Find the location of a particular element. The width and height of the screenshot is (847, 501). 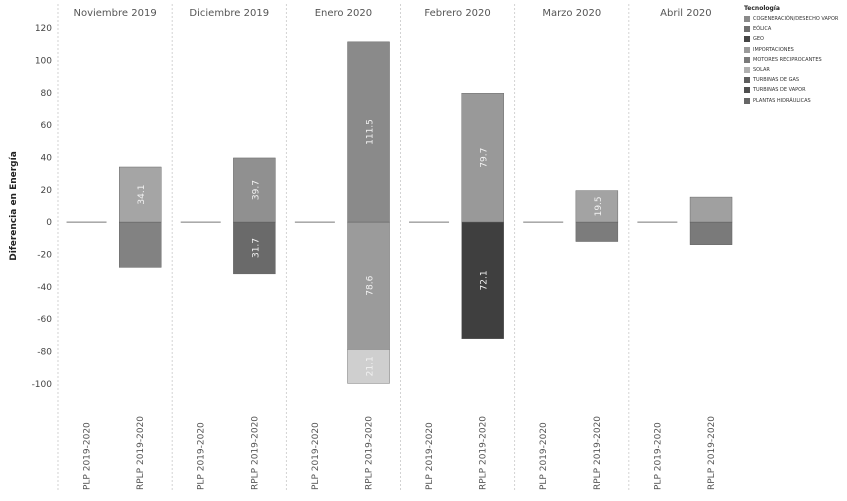

month-header: Noviembre 2019 is located at coordinates (114, 13).